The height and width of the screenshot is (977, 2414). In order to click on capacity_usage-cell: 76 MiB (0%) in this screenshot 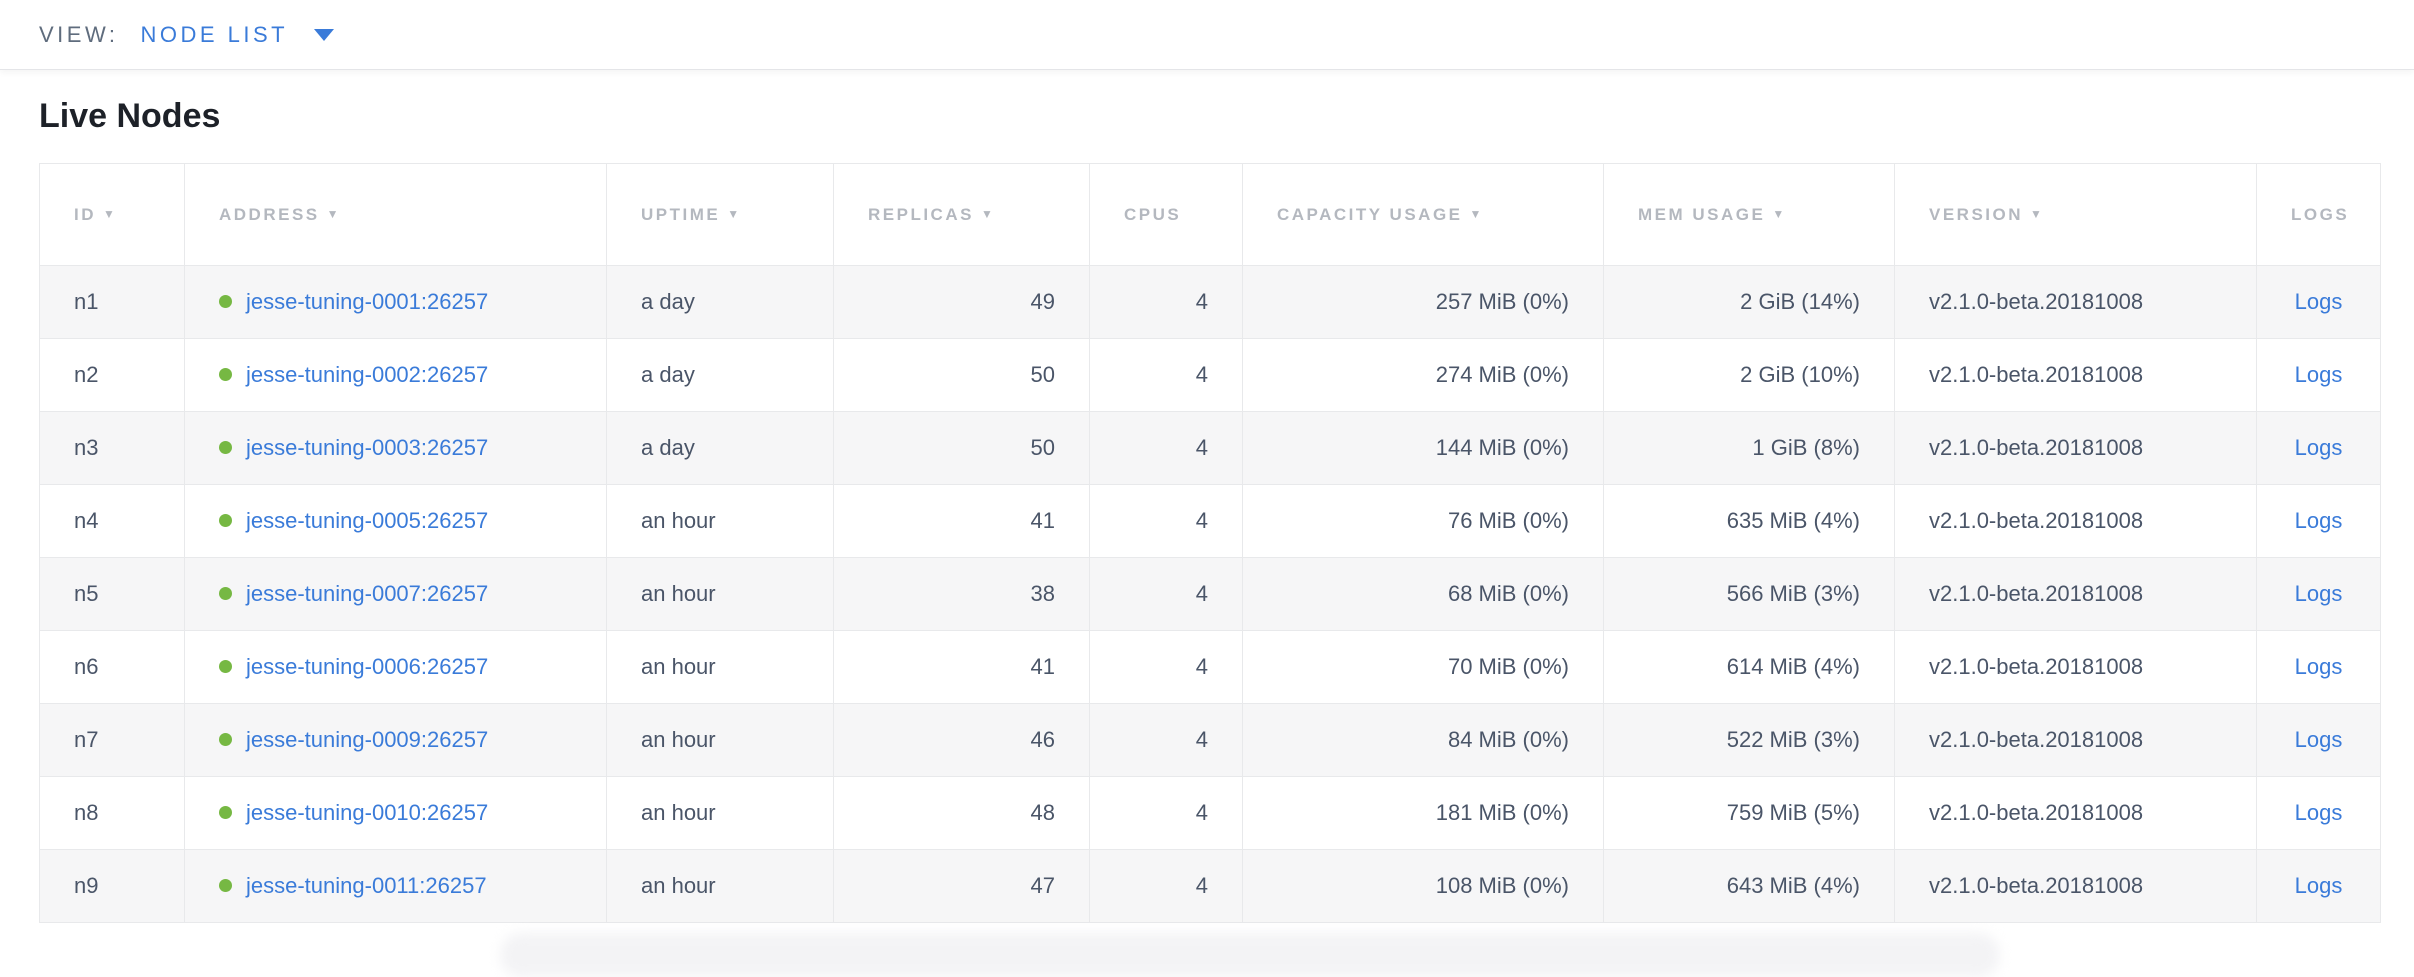, I will do `click(1423, 521)`.